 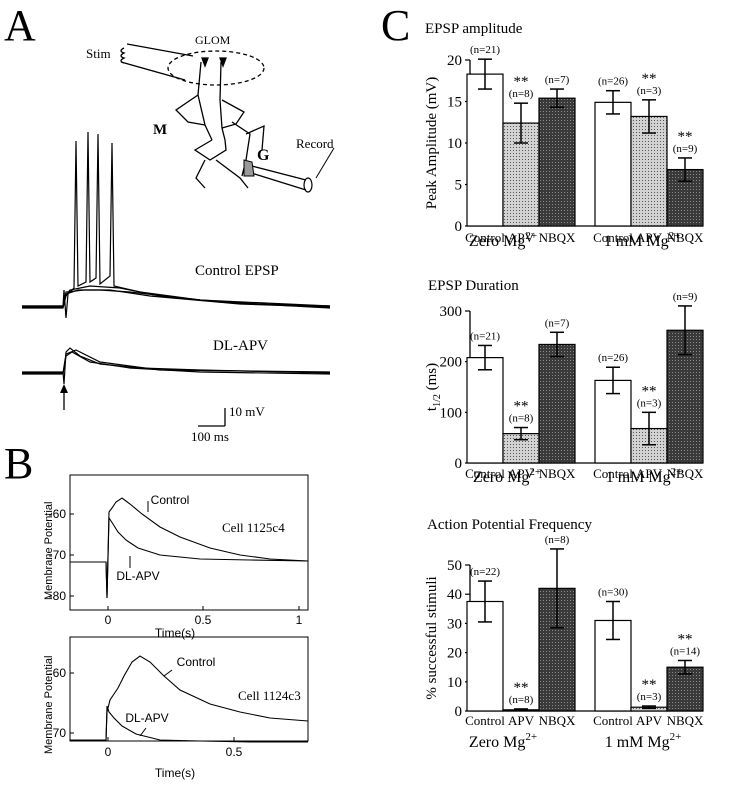 What do you see at coordinates (308, 185) in the screenshot?
I see `record-electrode-tip` at bounding box center [308, 185].